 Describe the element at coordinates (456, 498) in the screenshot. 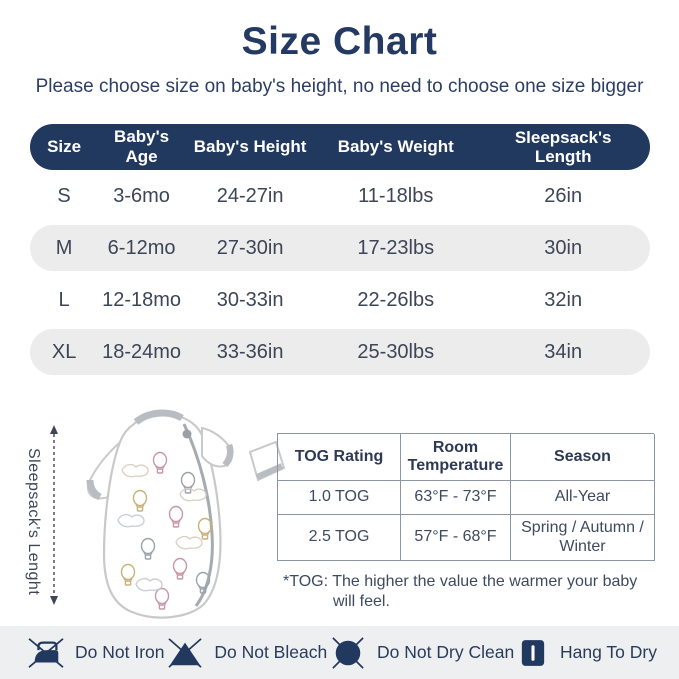

I see `tog-cell-temperature: 63°F - 73°F` at that location.